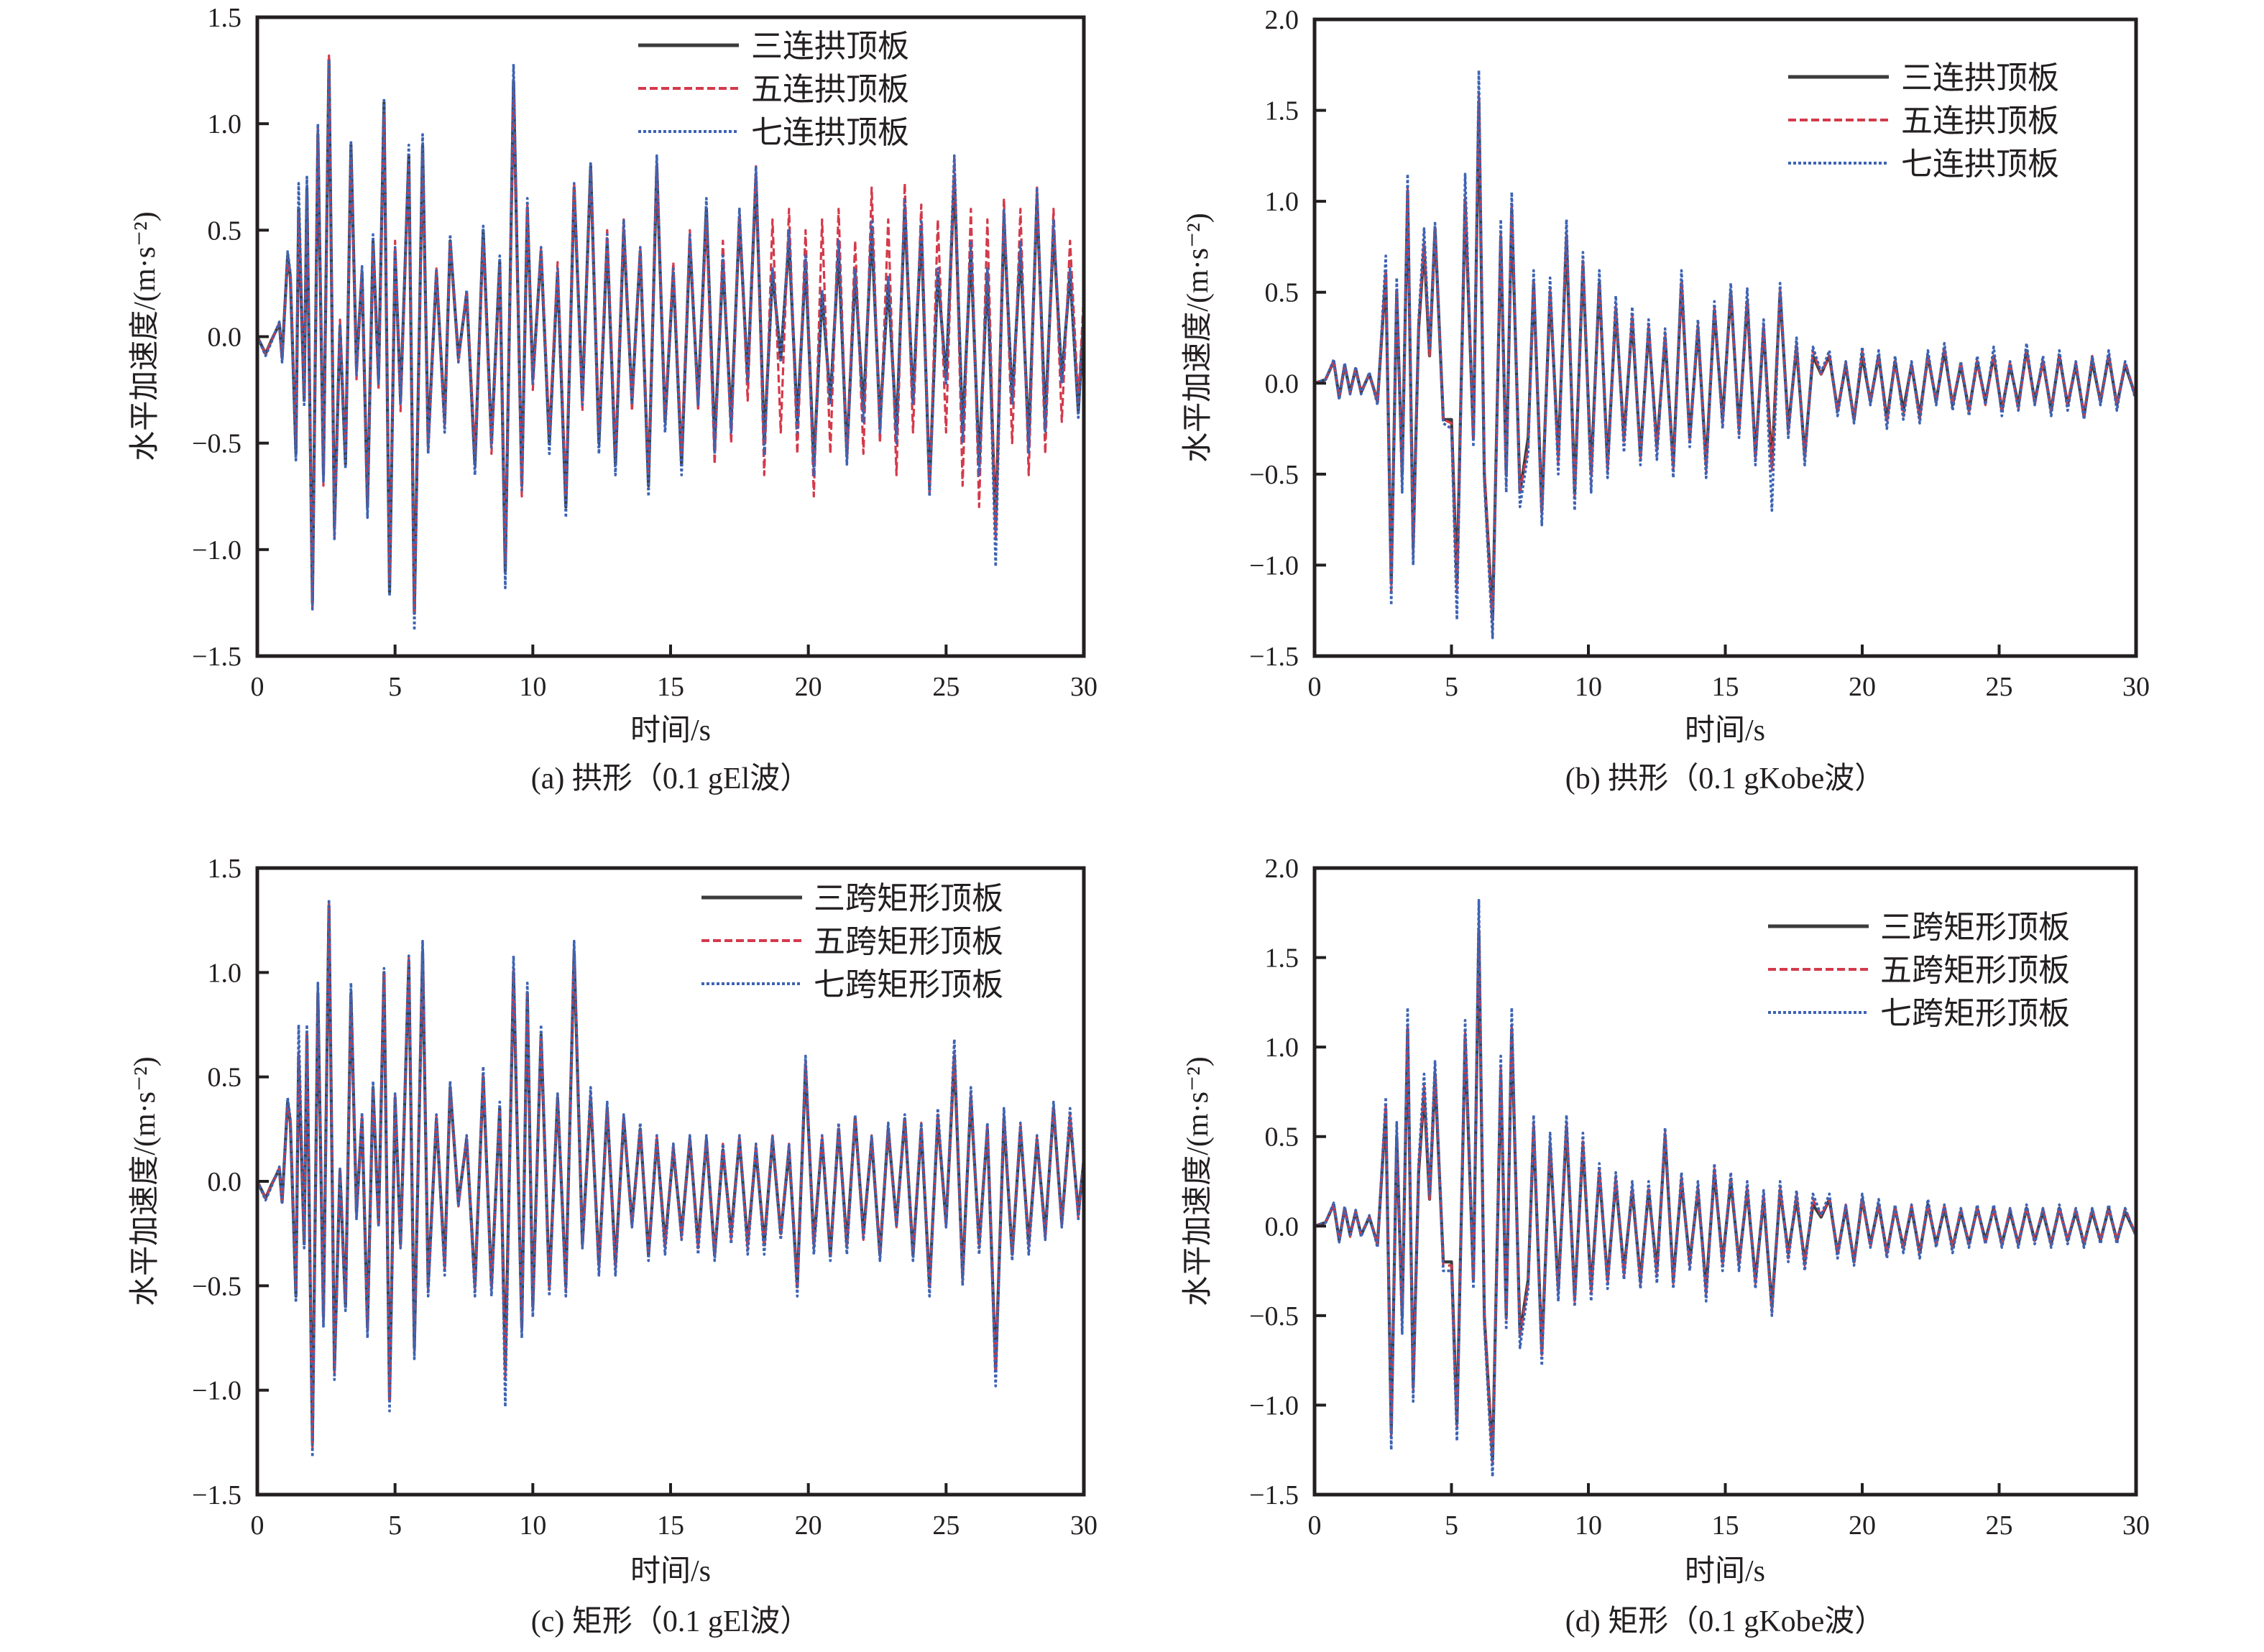  What do you see at coordinates (670, 778) in the screenshot?
I see `panel-caption: (a) 拱形（0.1 gEl波）` at bounding box center [670, 778].